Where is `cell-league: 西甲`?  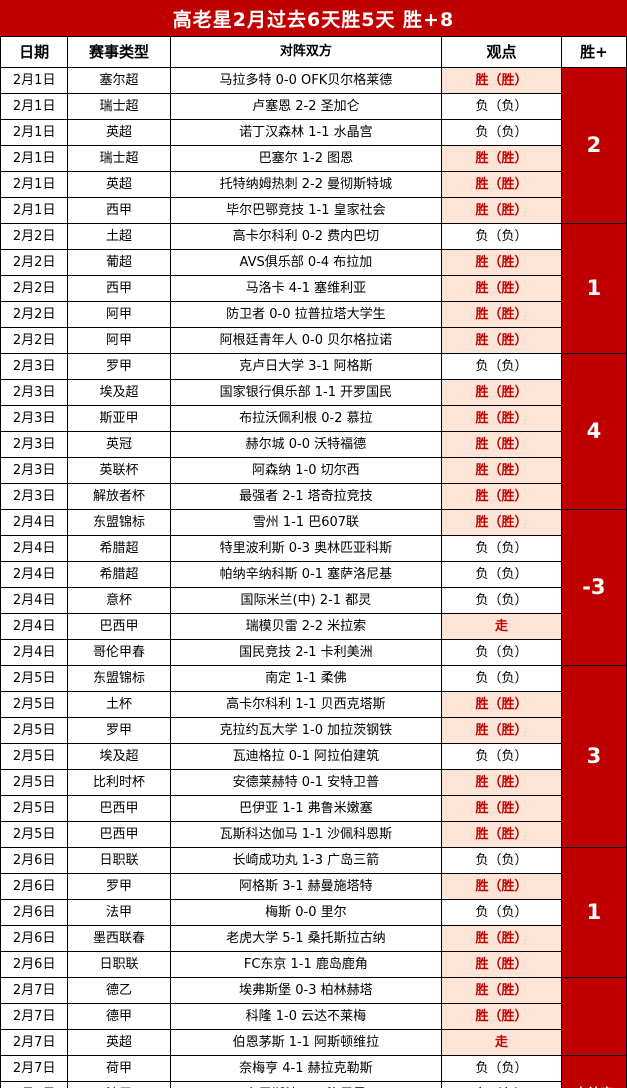 cell-league: 西甲 is located at coordinates (119, 288).